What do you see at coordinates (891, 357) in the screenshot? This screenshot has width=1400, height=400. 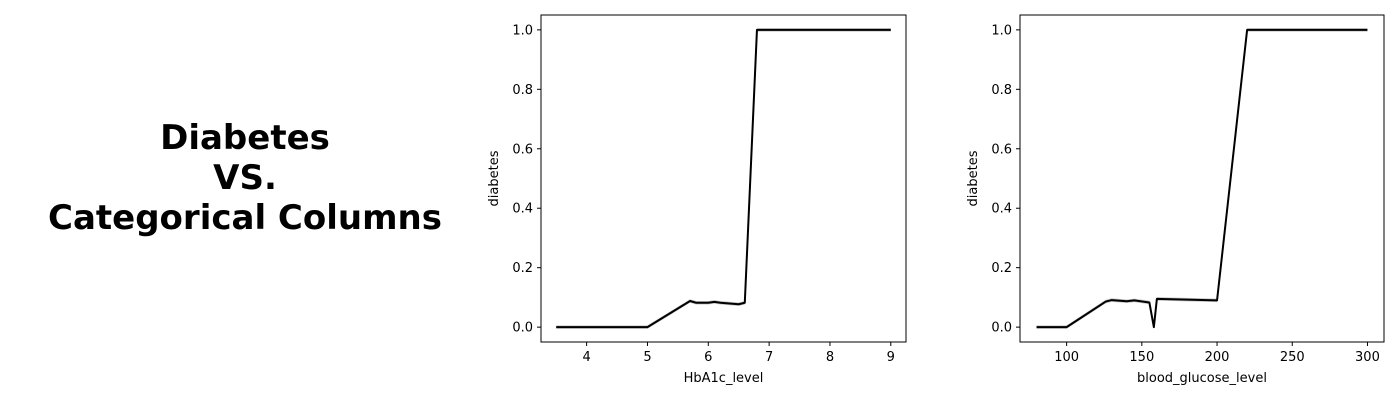 I see `x-tick-label: 9` at bounding box center [891, 357].